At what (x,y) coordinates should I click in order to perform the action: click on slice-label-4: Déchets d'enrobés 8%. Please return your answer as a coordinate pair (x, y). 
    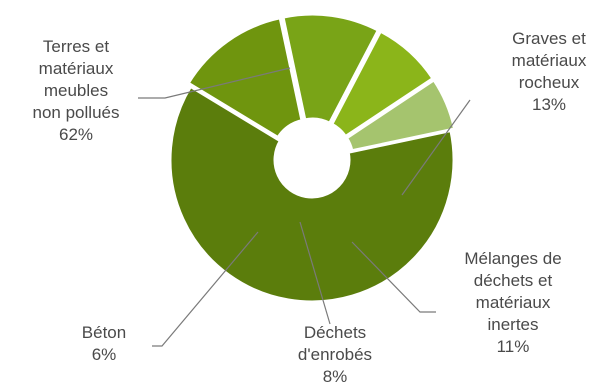
    Looking at the image, I should click on (335, 354).